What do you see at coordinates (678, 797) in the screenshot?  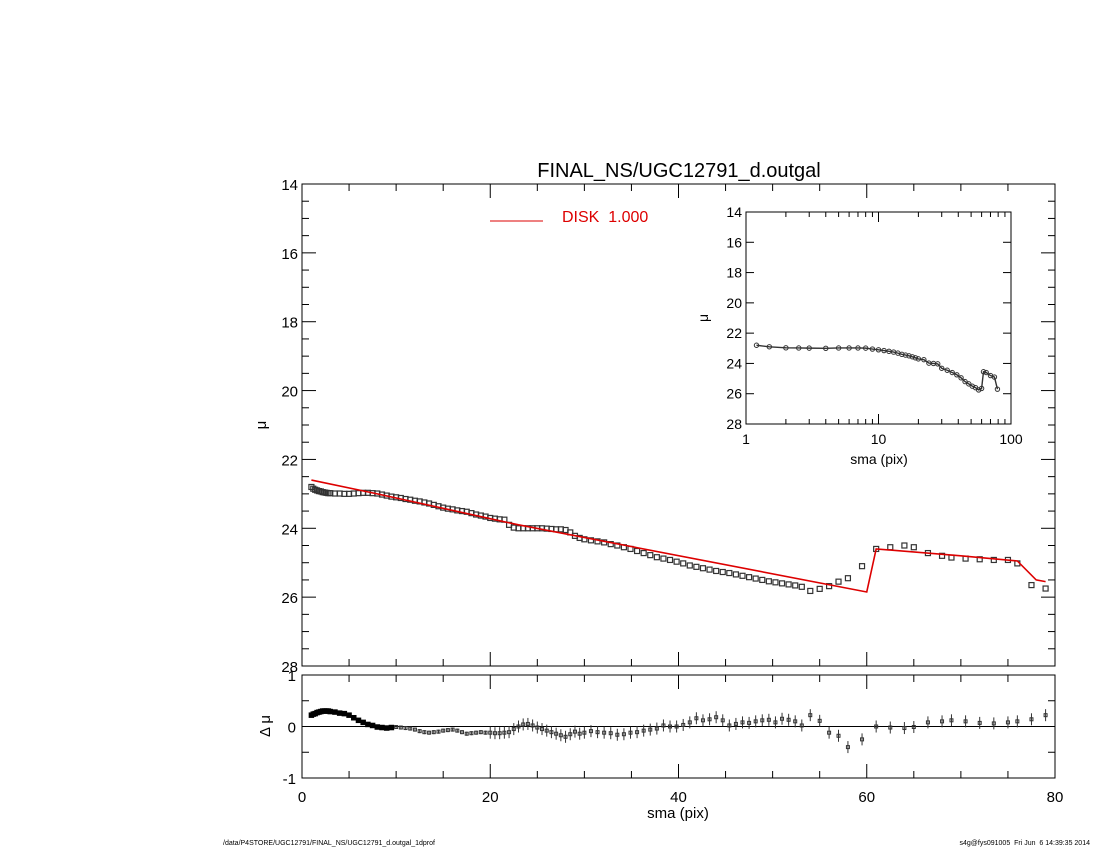 I see `x-tick-label: 40` at bounding box center [678, 797].